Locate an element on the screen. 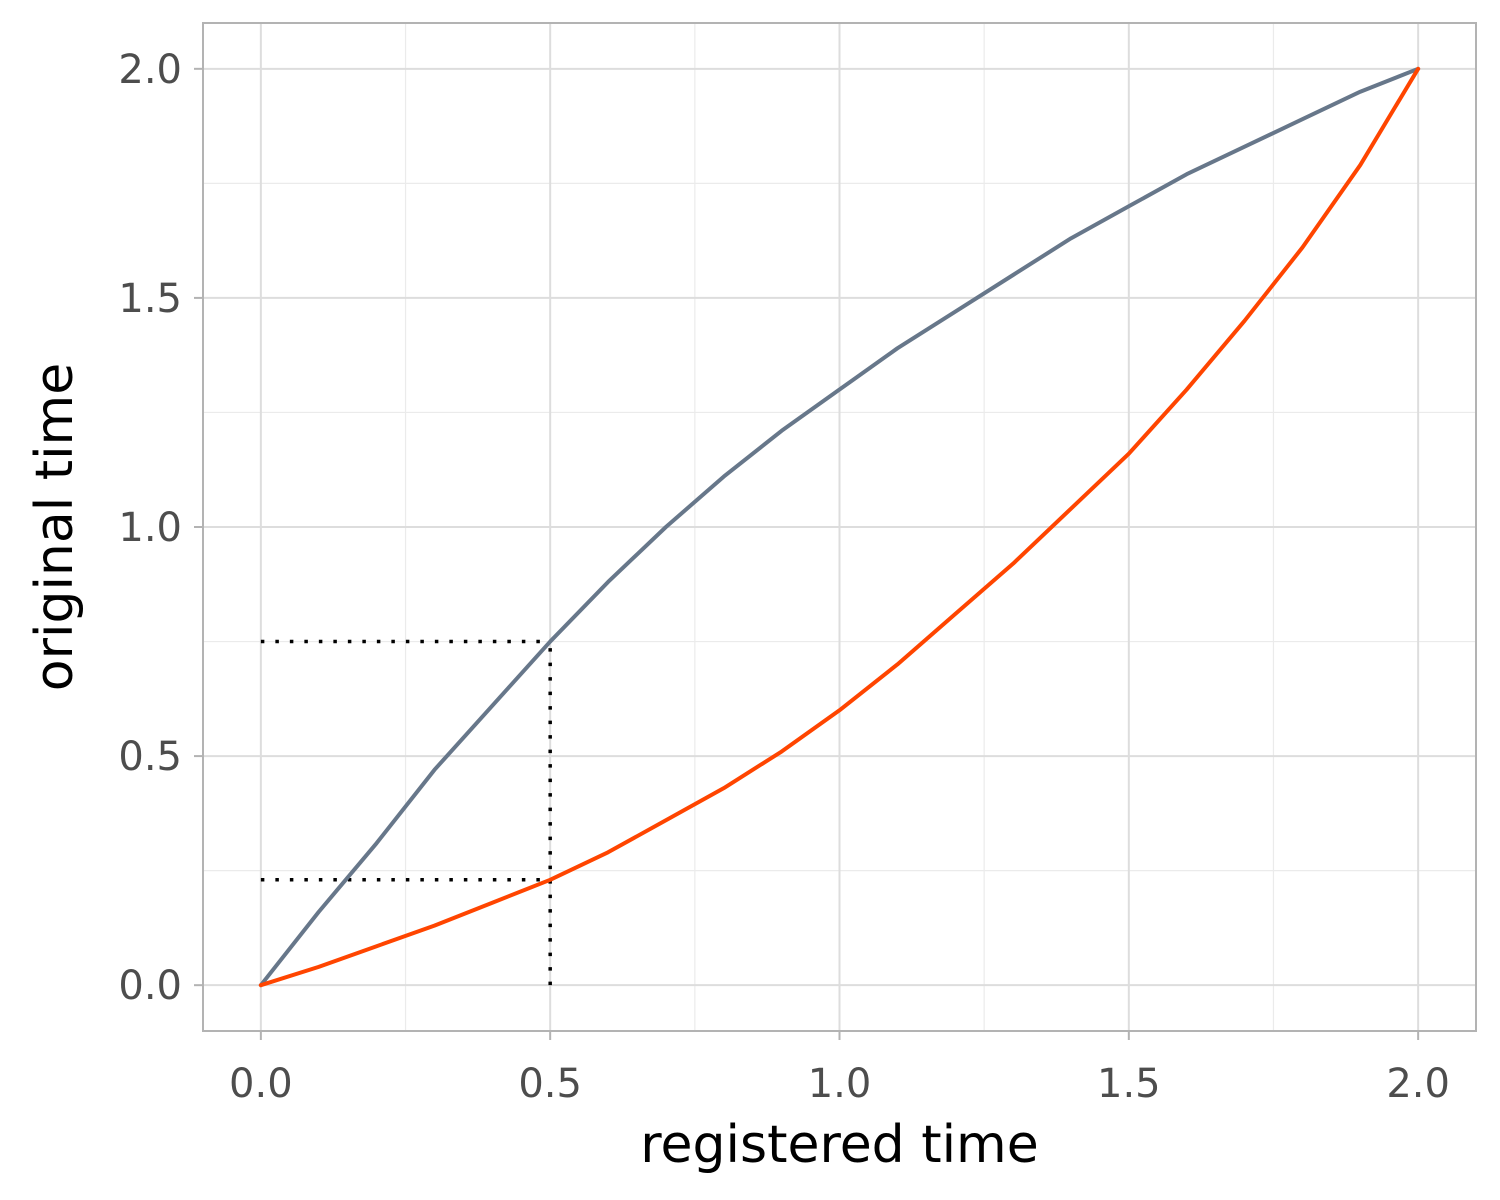 This screenshot has width=1500, height=1200. y-axis-title: original time is located at coordinates (55, 527).